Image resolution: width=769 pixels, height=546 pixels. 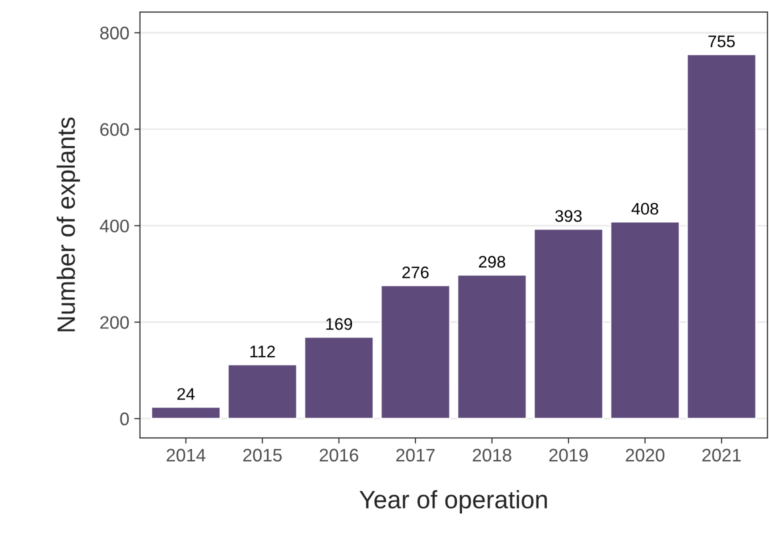 I want to click on x-tick-label: 2021, so click(x=721, y=455).